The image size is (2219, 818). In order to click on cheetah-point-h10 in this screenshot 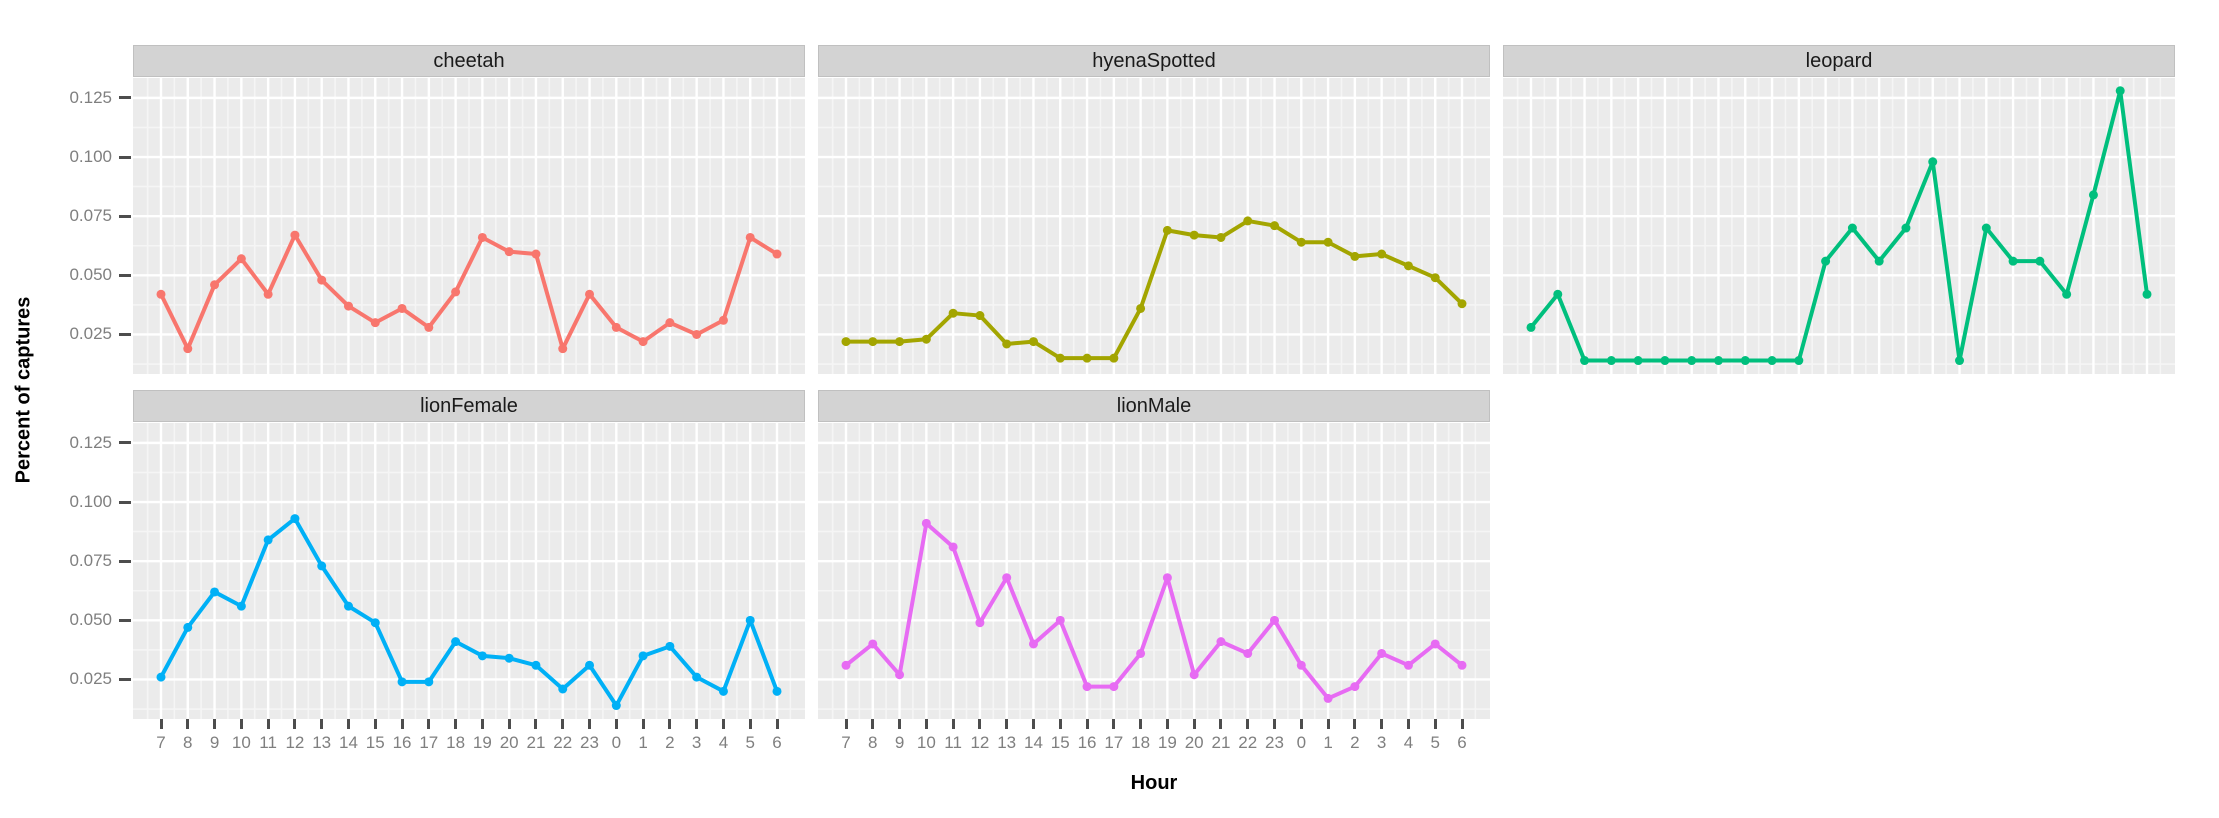, I will do `click(241, 259)`.